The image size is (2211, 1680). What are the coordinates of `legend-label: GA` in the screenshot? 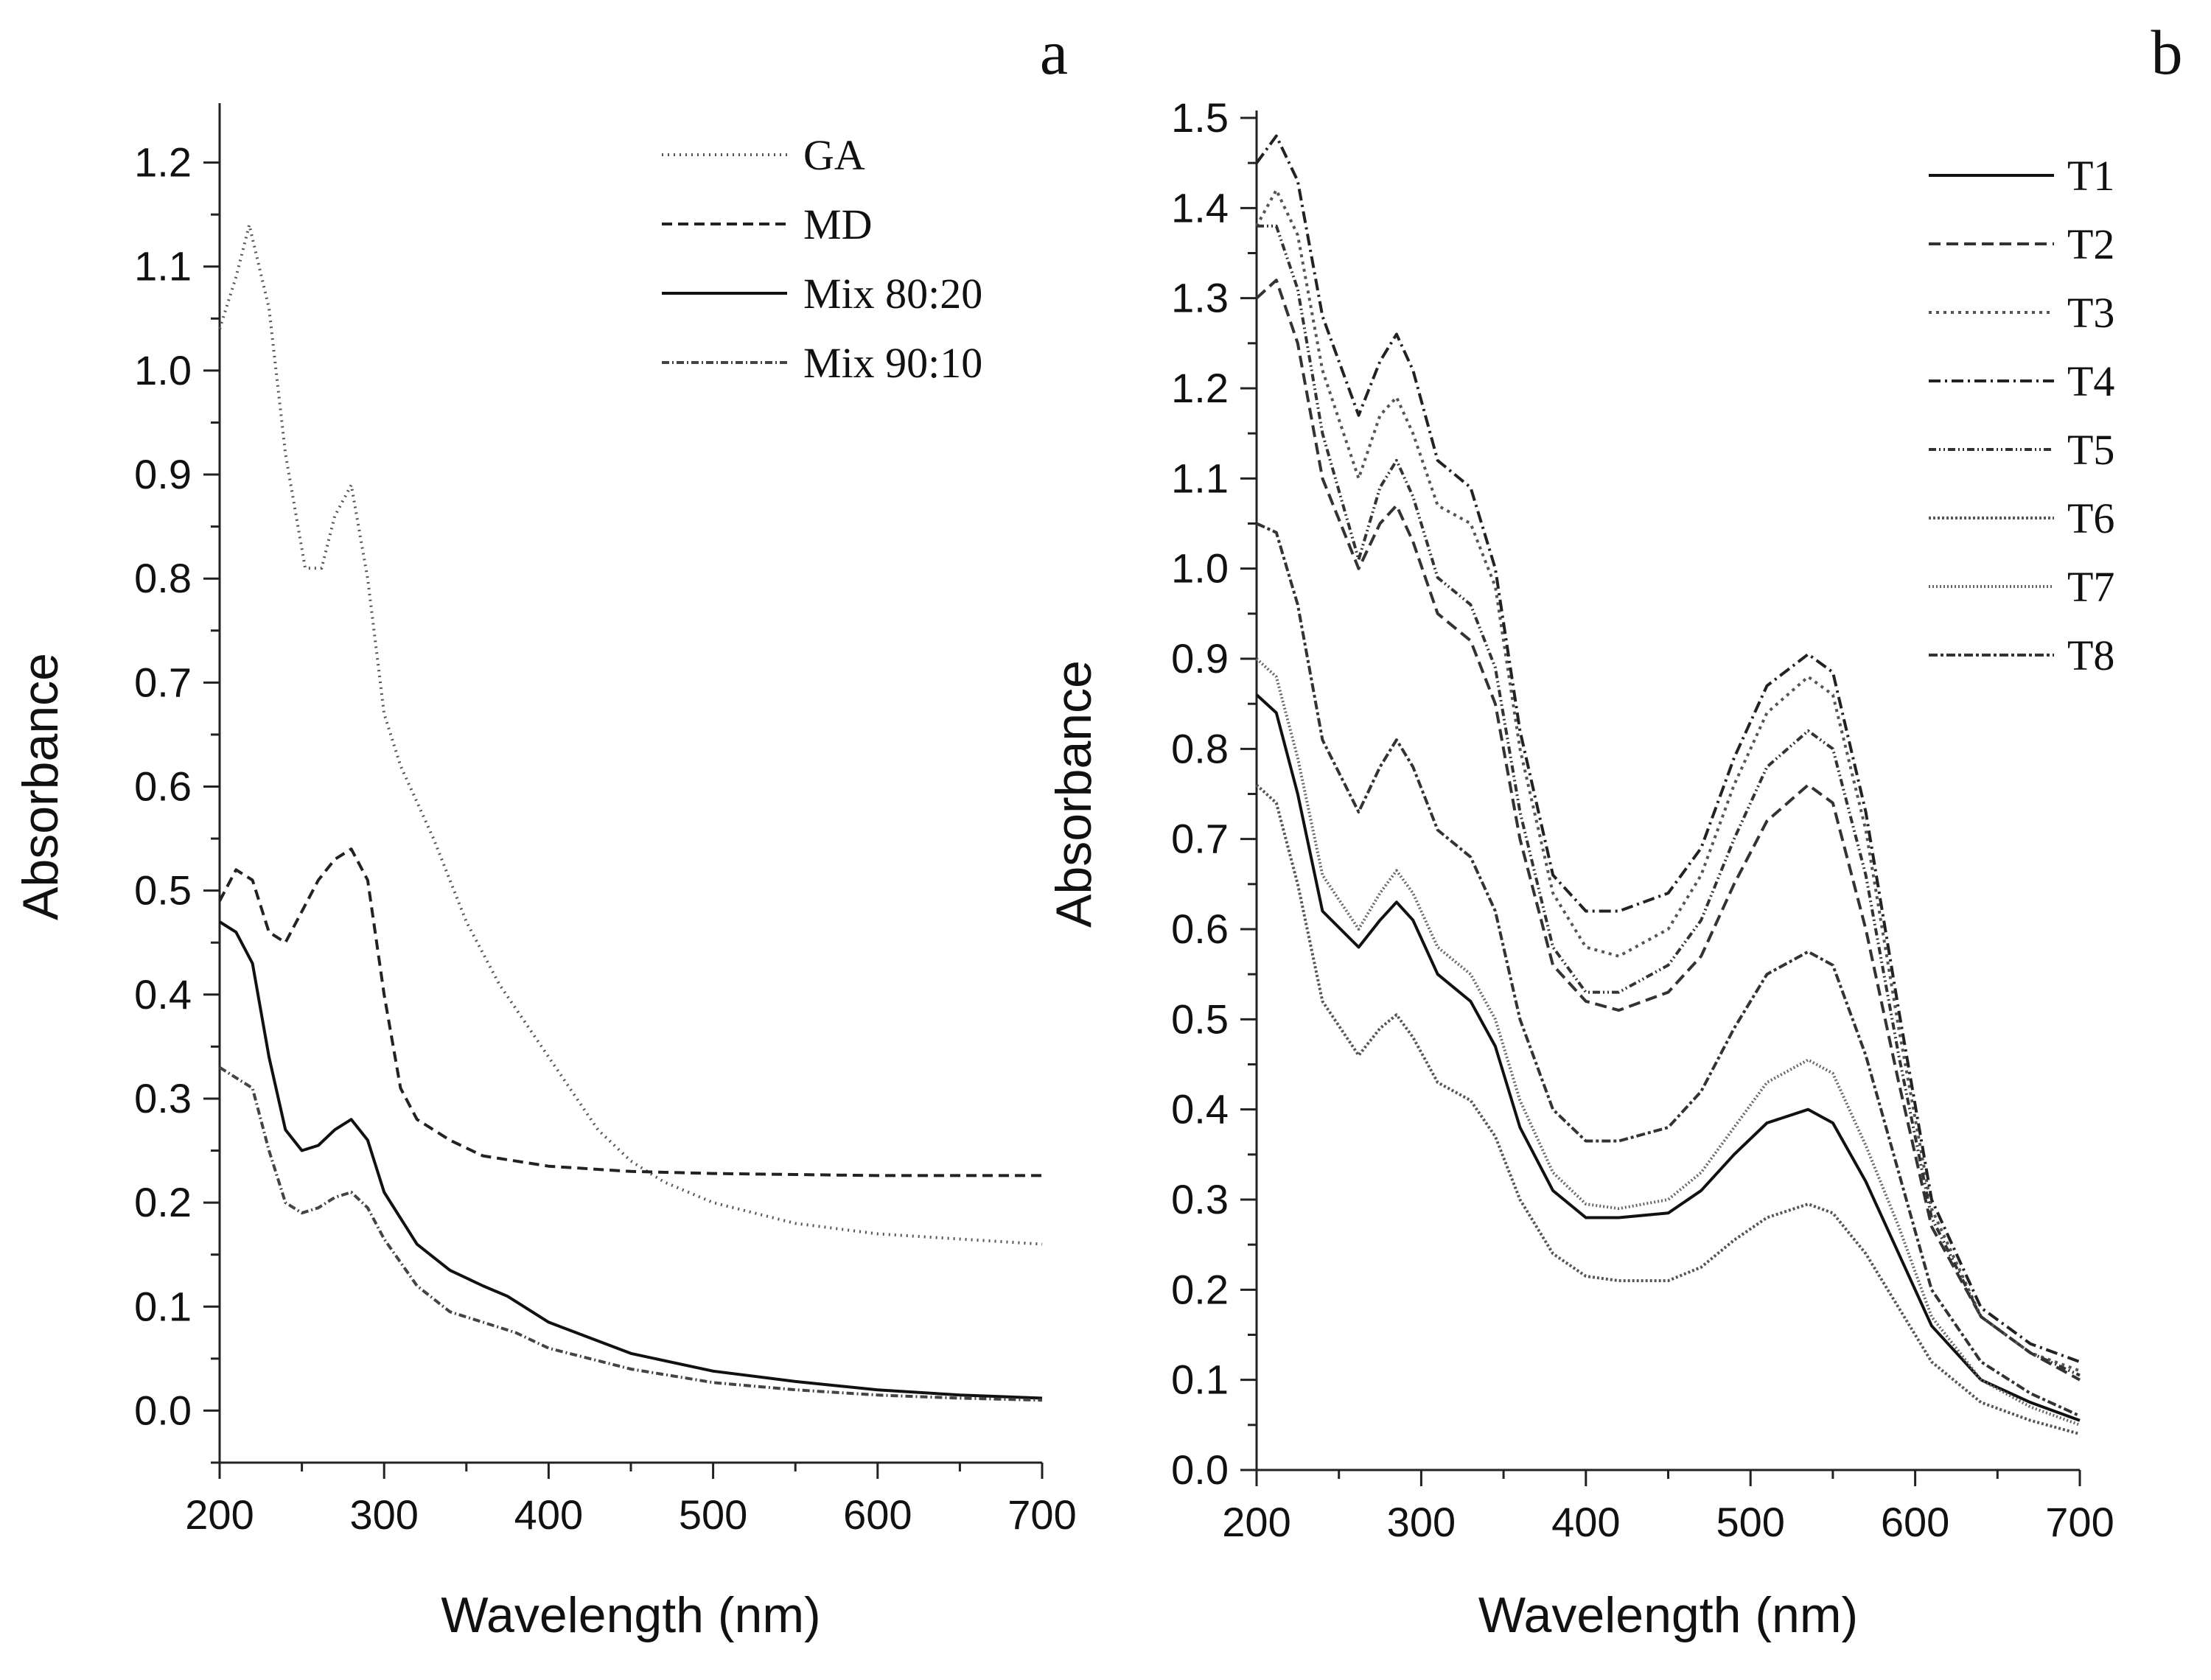 It's located at (834, 155).